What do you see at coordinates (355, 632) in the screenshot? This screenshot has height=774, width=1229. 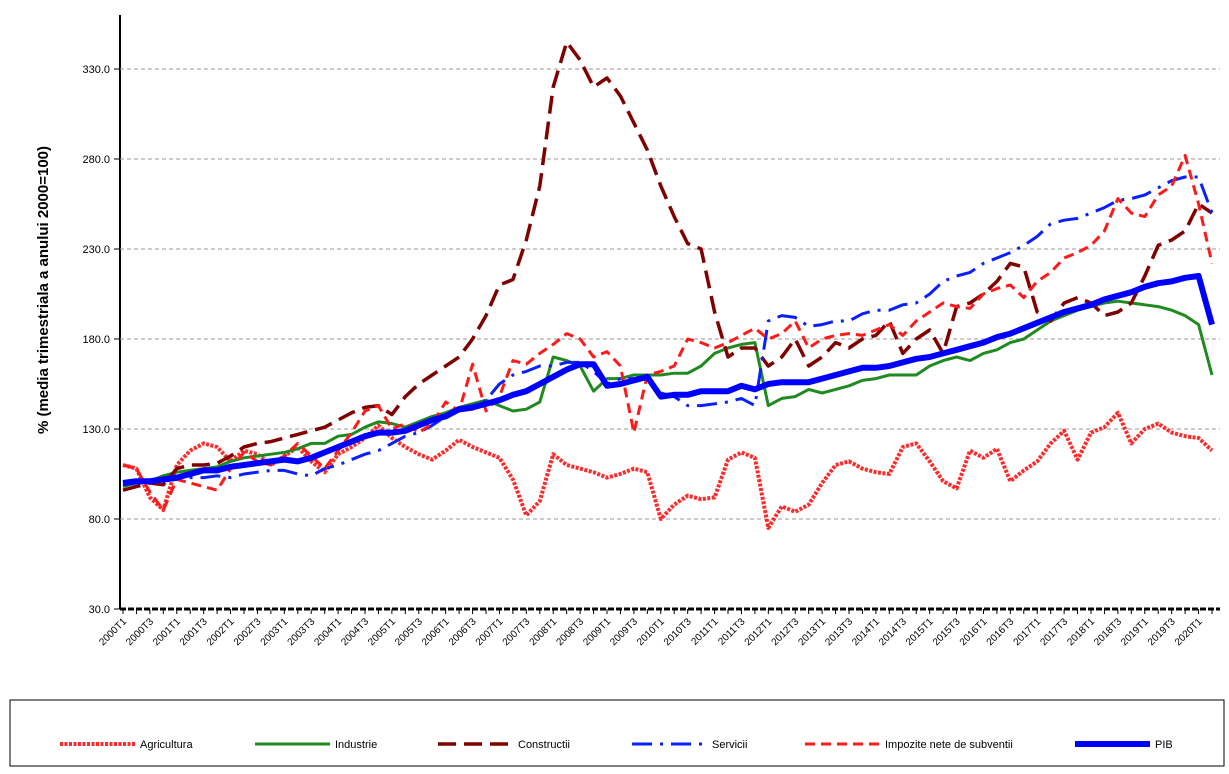 I see `x-tick-label: 2004T3` at bounding box center [355, 632].